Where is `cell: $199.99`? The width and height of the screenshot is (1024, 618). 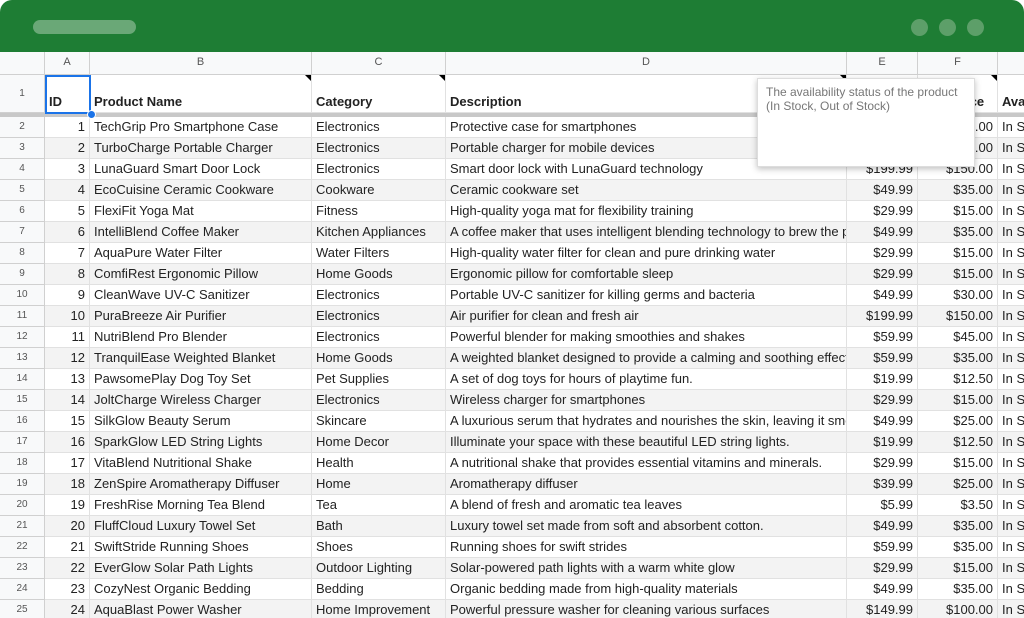
cell: $199.99 is located at coordinates (882, 316).